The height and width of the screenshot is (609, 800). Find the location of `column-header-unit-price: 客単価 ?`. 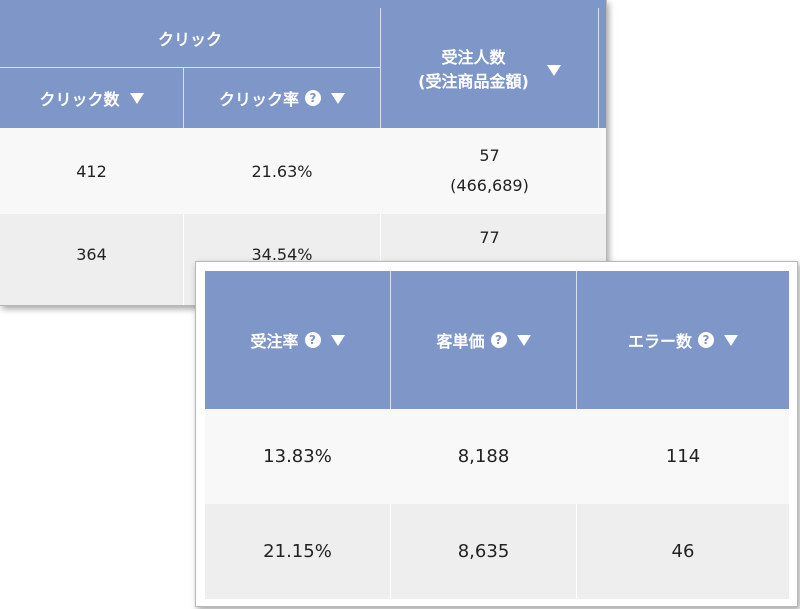

column-header-unit-price: 客単価 ? is located at coordinates (483, 340).